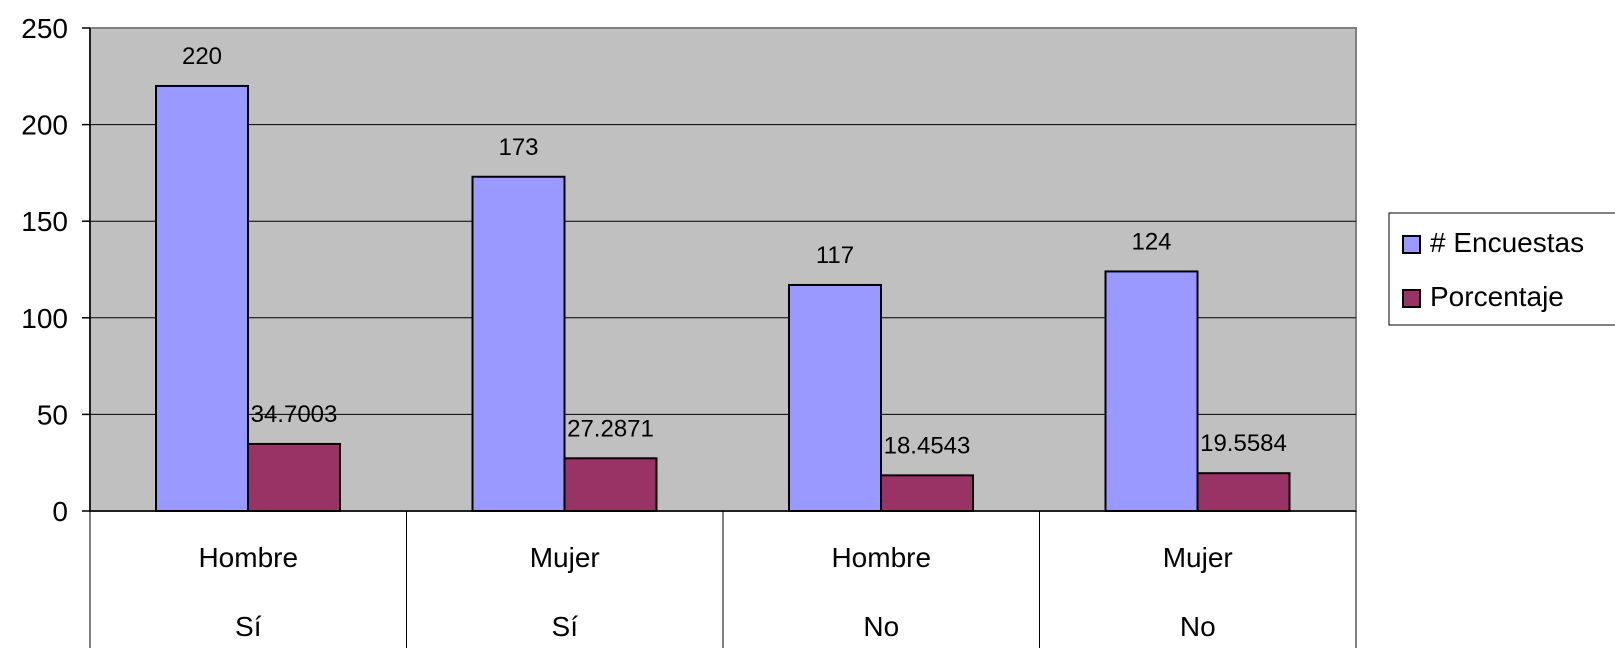 The height and width of the screenshot is (648, 1615). What do you see at coordinates (44, 125) in the screenshot?
I see `y-tick-label: 200` at bounding box center [44, 125].